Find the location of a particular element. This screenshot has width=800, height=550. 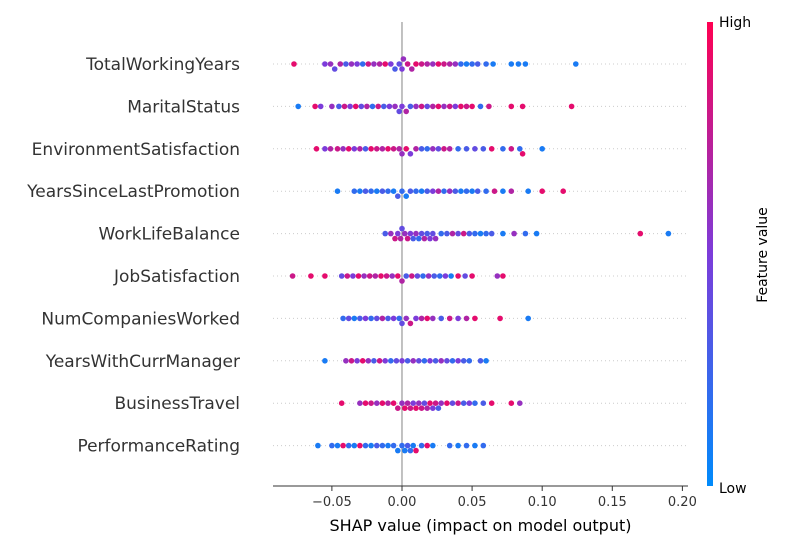

x-tick-label: 0.05 is located at coordinates (472, 502).